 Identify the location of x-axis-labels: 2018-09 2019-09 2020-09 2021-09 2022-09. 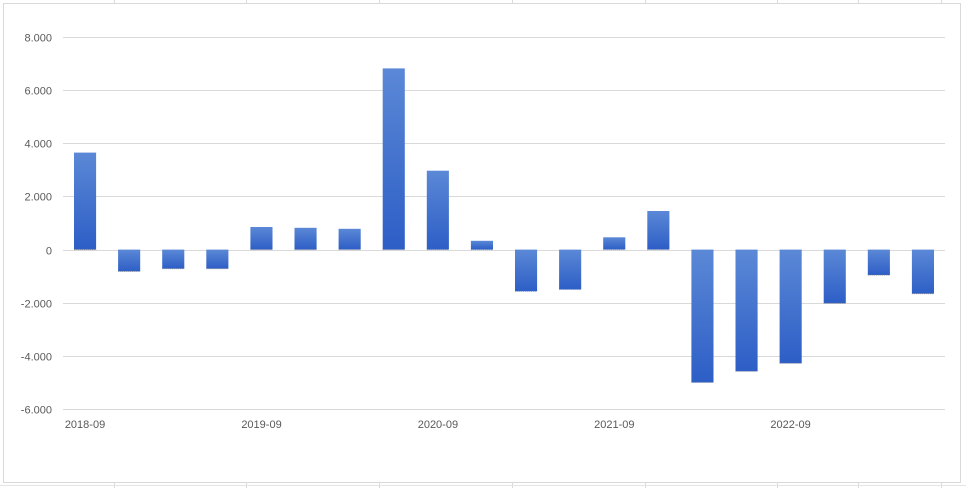
(438, 425).